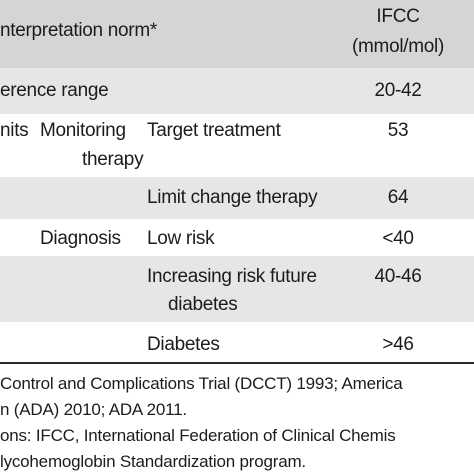 This screenshot has width=474, height=474. I want to click on row-increasing-risk-label-cont: diabetes, so click(203, 304).